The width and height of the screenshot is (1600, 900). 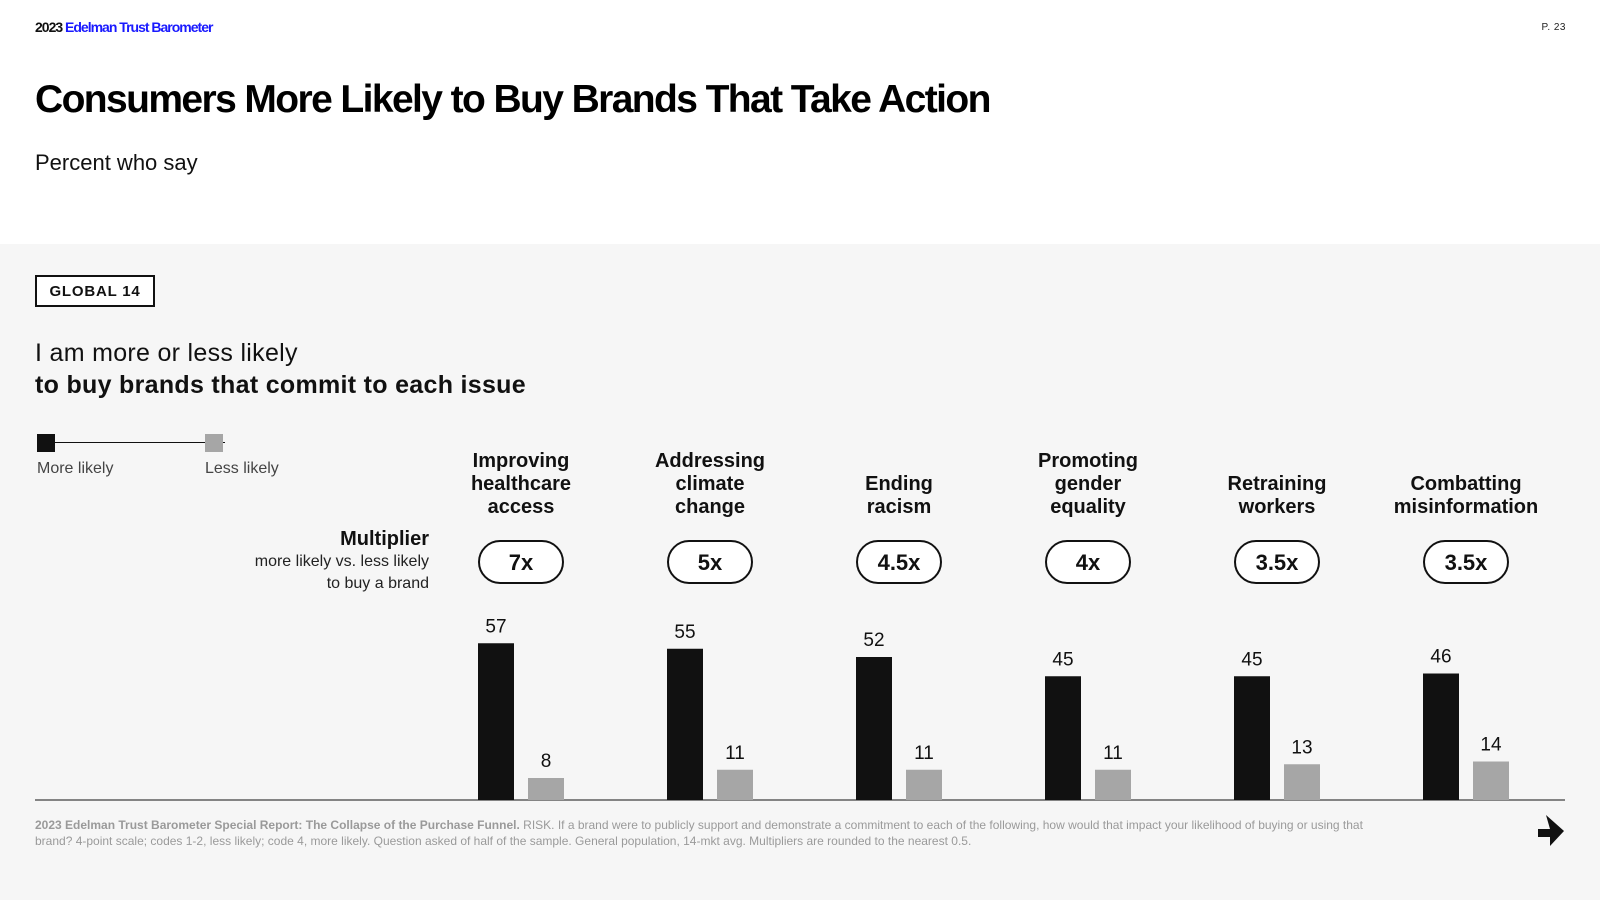 What do you see at coordinates (1466, 507) in the screenshot?
I see `category-label: misinformation` at bounding box center [1466, 507].